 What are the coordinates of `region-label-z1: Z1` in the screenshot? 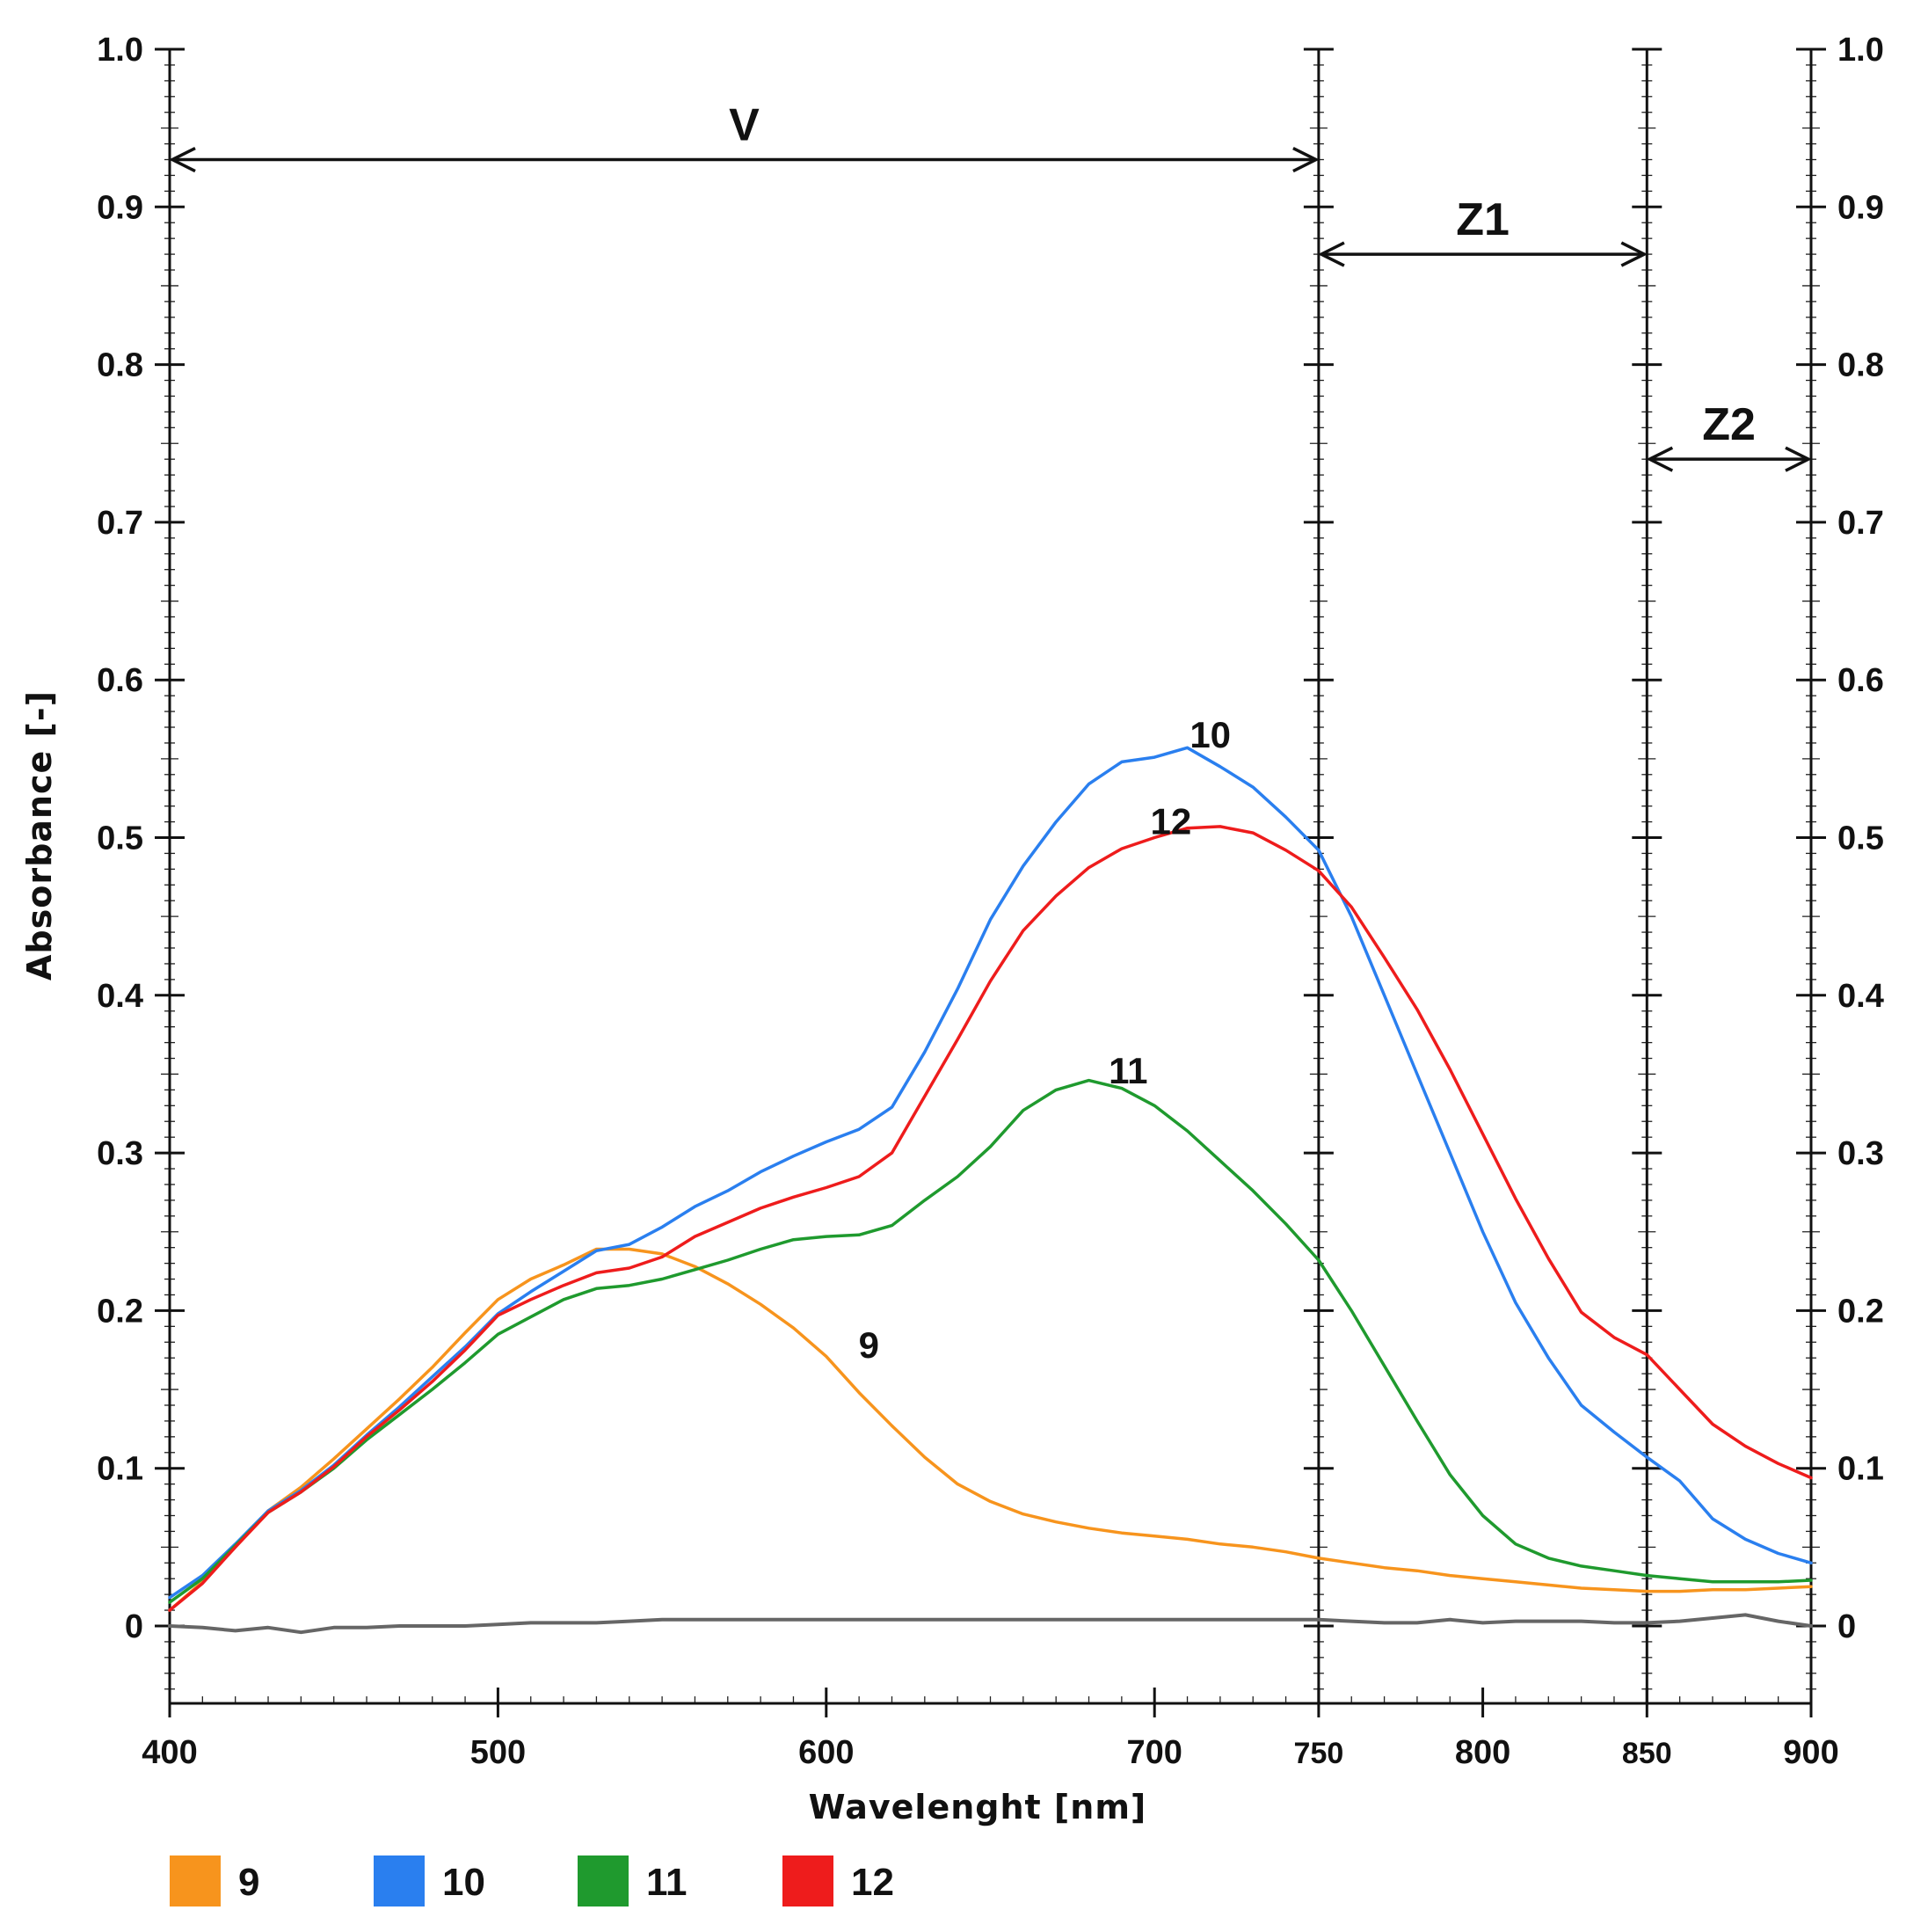 It's located at (1483, 220).